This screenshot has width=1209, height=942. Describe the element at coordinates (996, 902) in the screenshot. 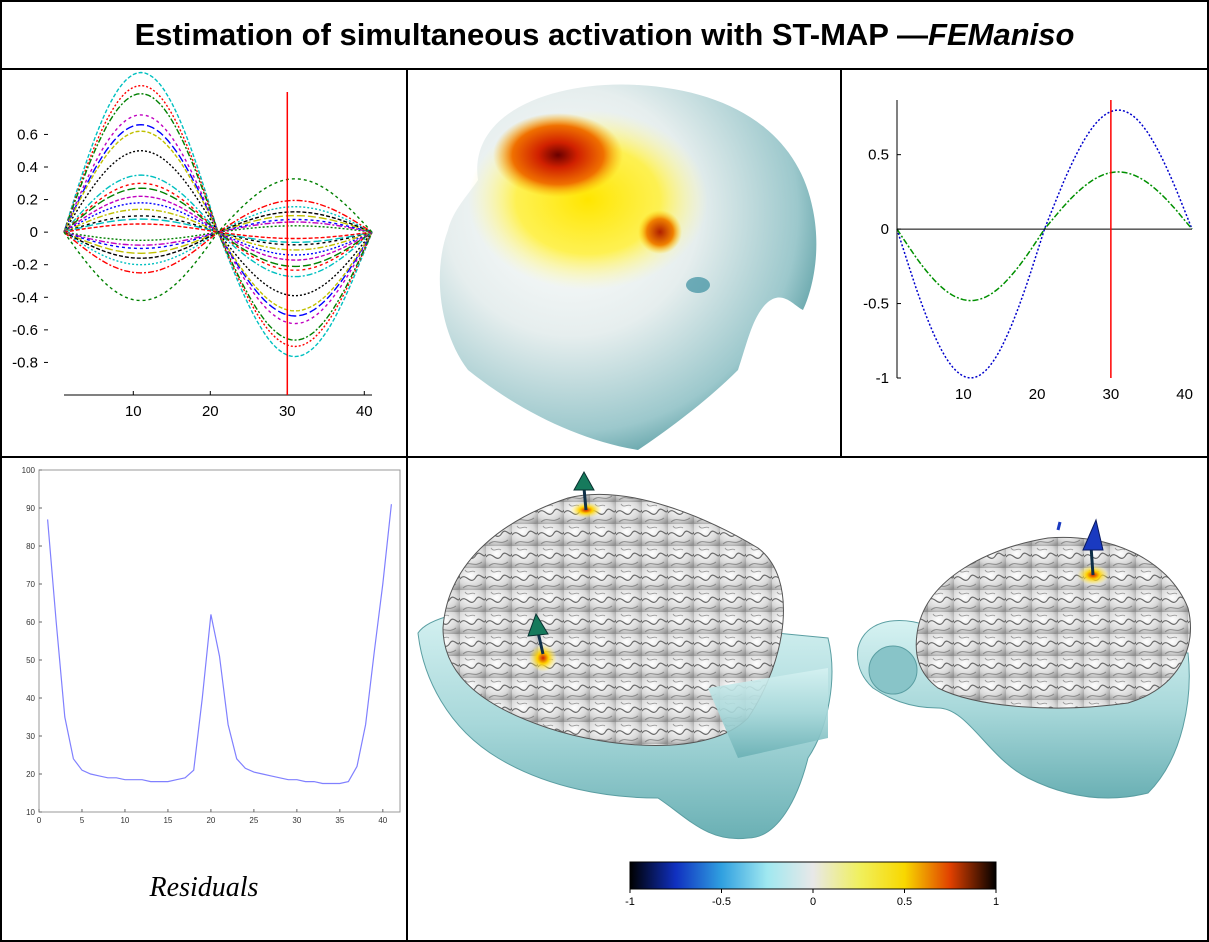

I see `colorbar-tick-label: 1` at that location.